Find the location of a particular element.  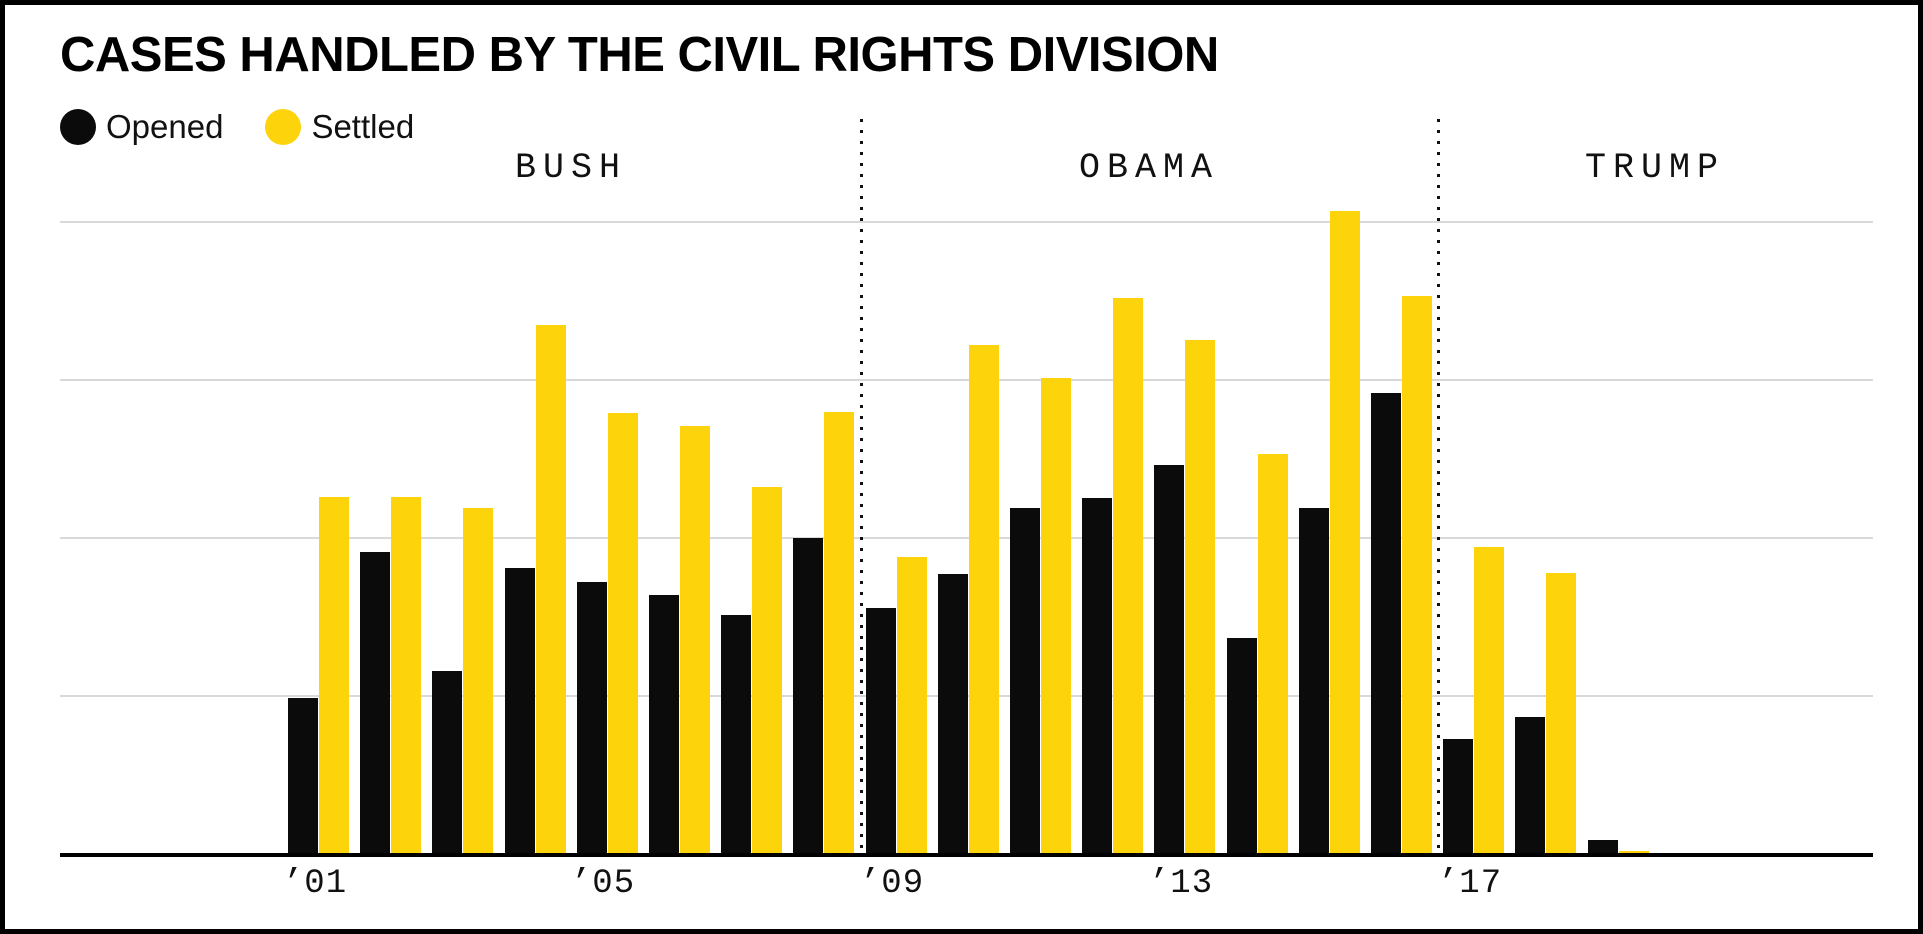

legend-item-settled: Settled is located at coordinates (339, 127).